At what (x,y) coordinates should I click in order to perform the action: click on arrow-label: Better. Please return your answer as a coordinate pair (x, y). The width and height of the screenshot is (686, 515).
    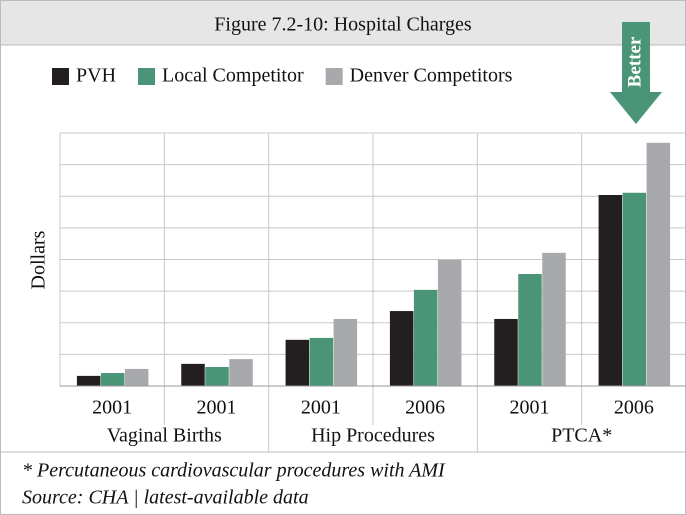
    Looking at the image, I should click on (634, 61).